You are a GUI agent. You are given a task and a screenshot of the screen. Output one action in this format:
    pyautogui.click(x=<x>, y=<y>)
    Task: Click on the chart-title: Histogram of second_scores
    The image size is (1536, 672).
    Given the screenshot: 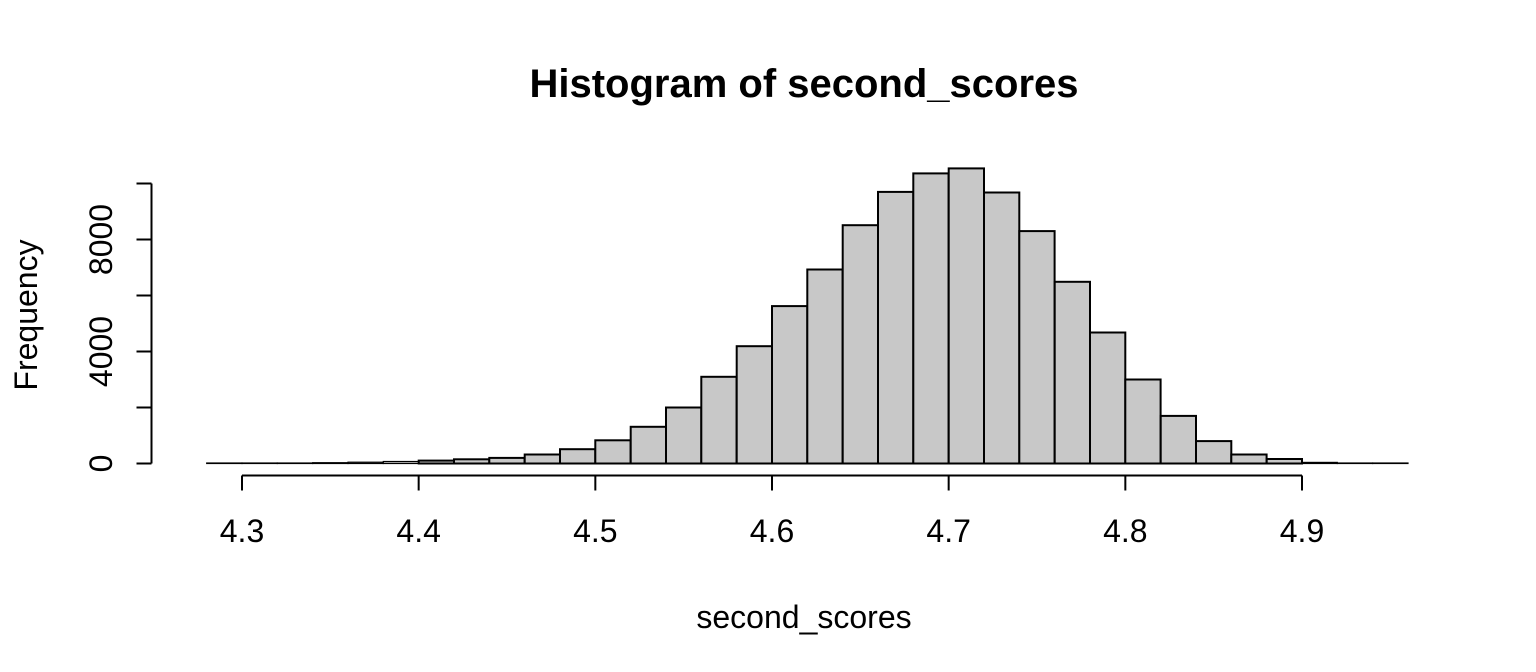 What is the action you would take?
    pyautogui.click(x=803, y=84)
    